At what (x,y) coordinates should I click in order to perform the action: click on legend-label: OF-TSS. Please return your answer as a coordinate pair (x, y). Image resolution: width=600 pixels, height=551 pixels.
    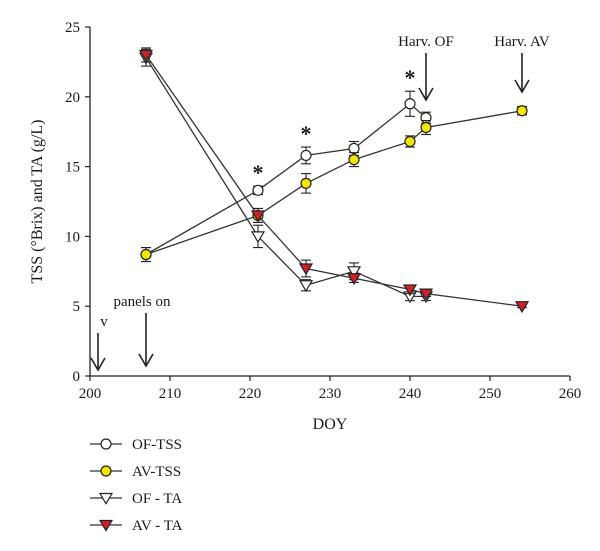
    Looking at the image, I should click on (157, 445).